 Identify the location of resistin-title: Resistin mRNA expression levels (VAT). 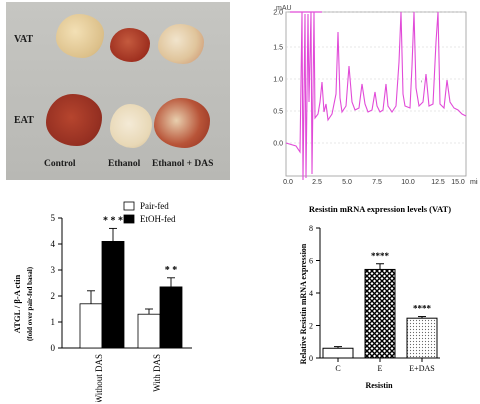
(380, 209).